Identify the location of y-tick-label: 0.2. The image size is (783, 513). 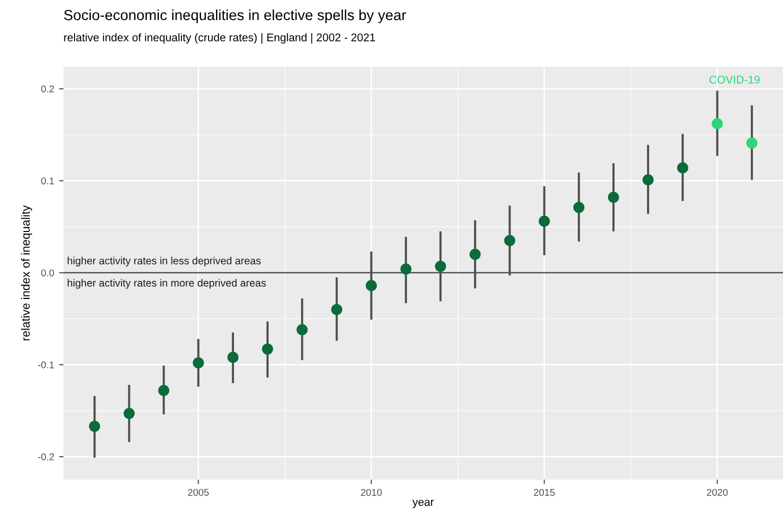
(47, 89).